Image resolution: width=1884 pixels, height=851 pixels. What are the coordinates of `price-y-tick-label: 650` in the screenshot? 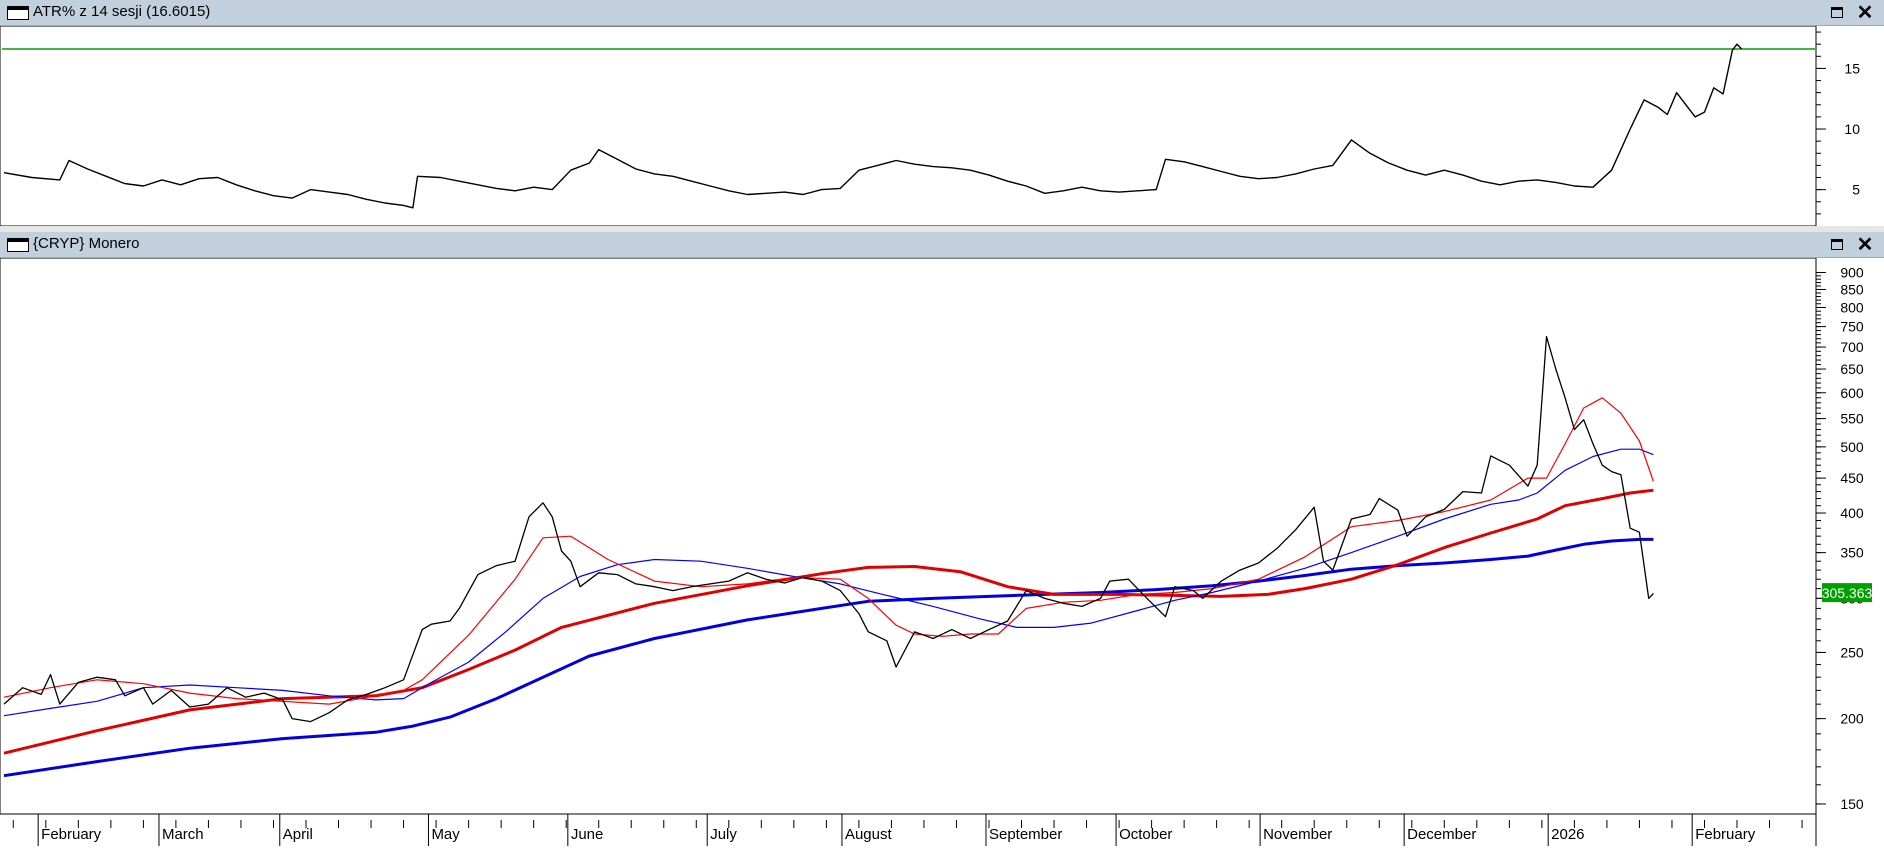 It's located at (1852, 369).